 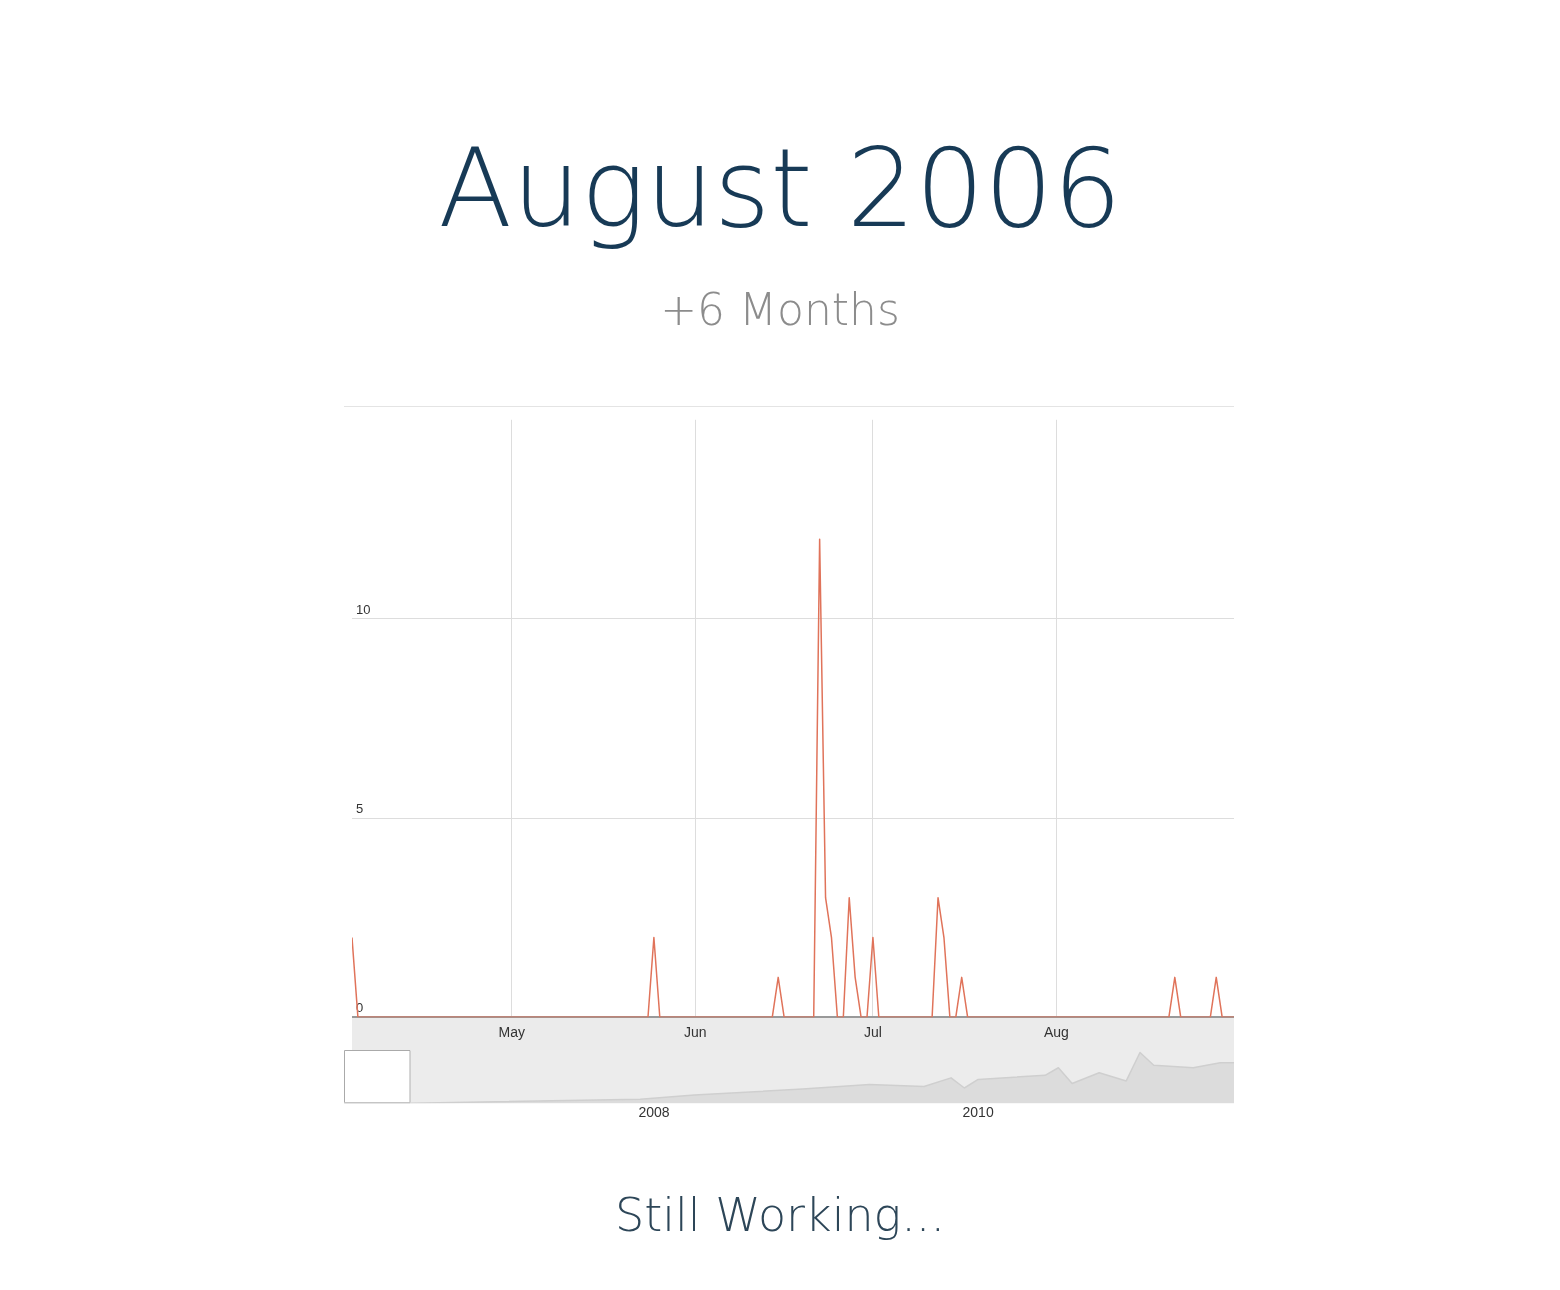 I want to click on x-tick-label: May, so click(x=512, y=1032).